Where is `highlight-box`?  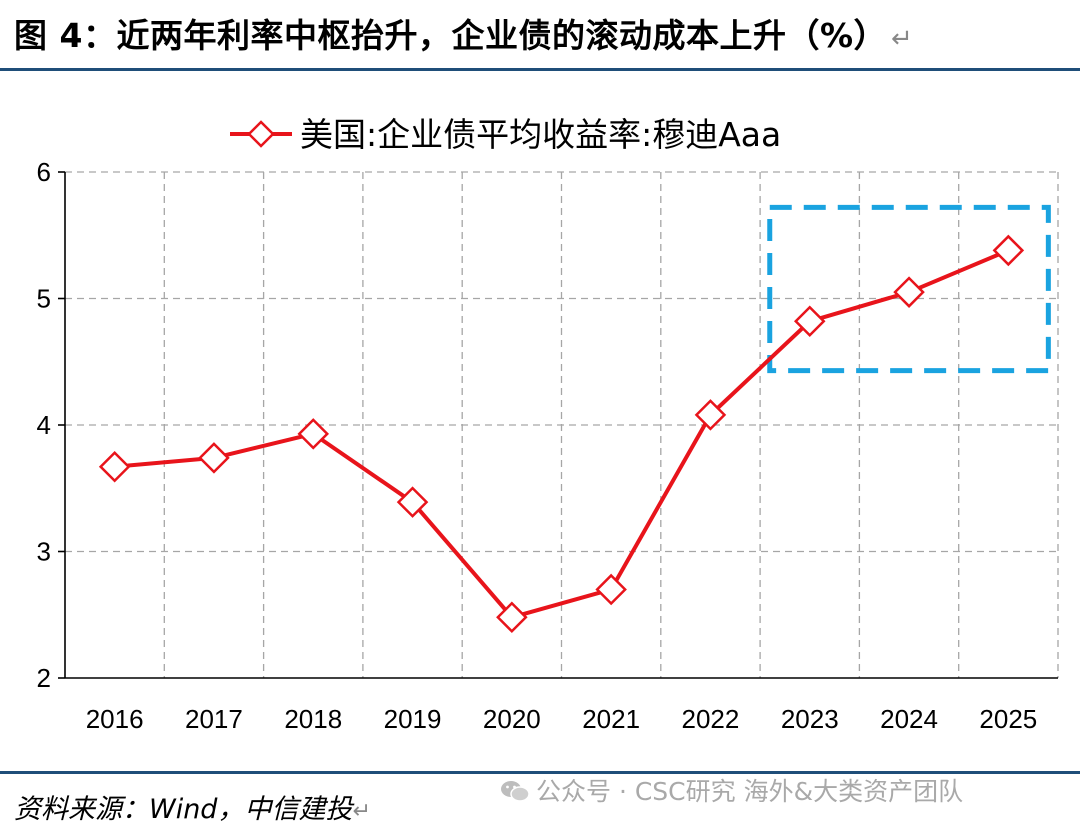
highlight-box is located at coordinates (909, 289).